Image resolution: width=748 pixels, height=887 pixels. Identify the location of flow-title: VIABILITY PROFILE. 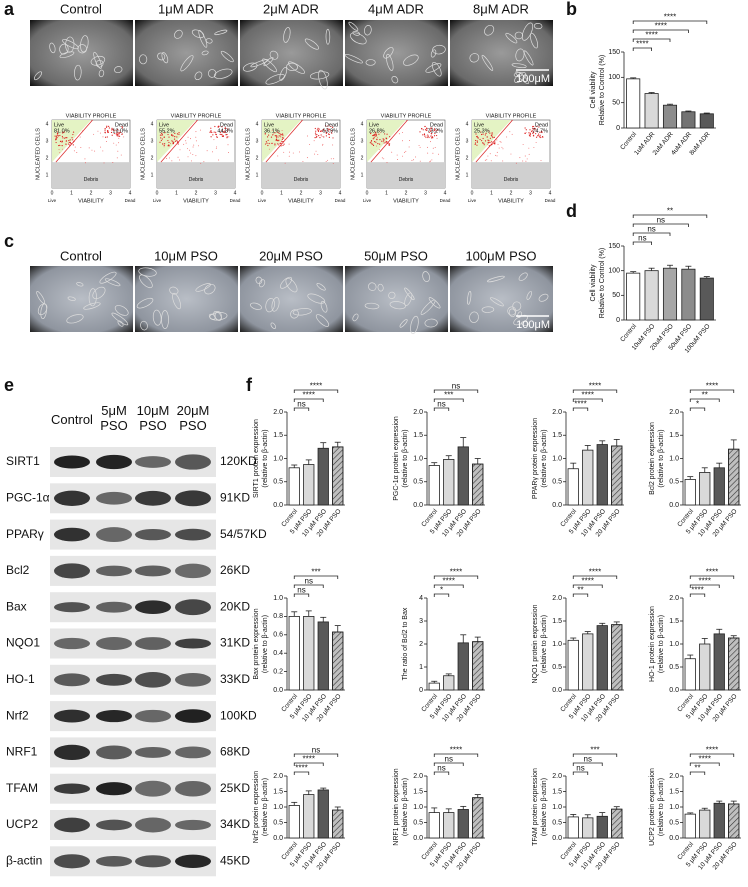
(91, 116).